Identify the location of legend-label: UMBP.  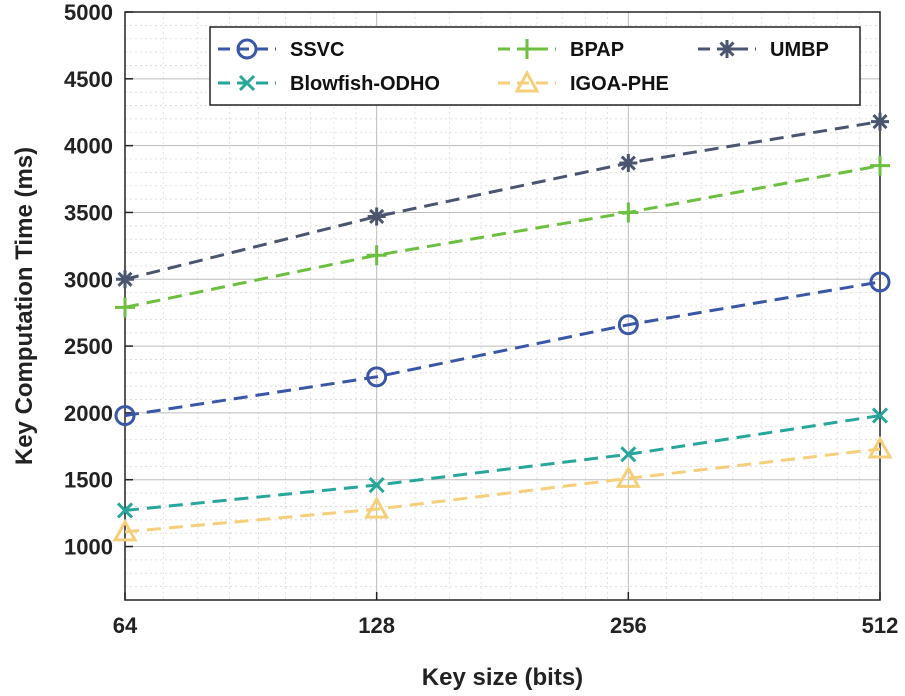
(799, 50).